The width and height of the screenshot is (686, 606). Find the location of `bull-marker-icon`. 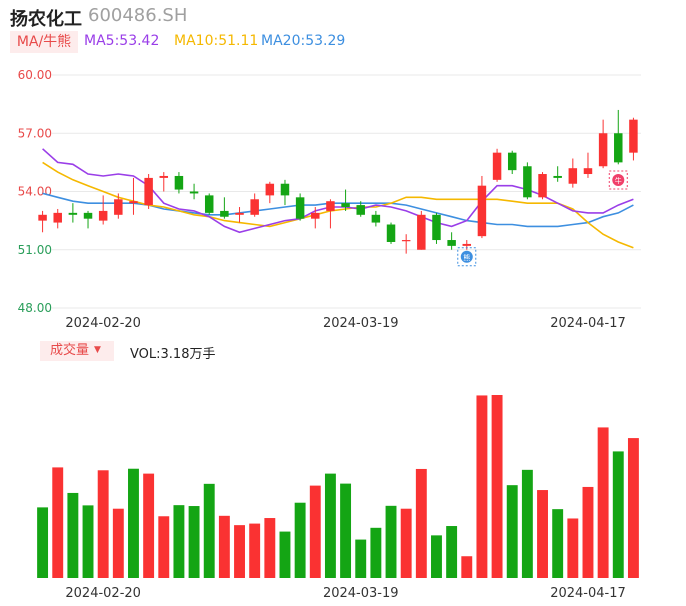

bull-marker-icon is located at coordinates (618, 179).